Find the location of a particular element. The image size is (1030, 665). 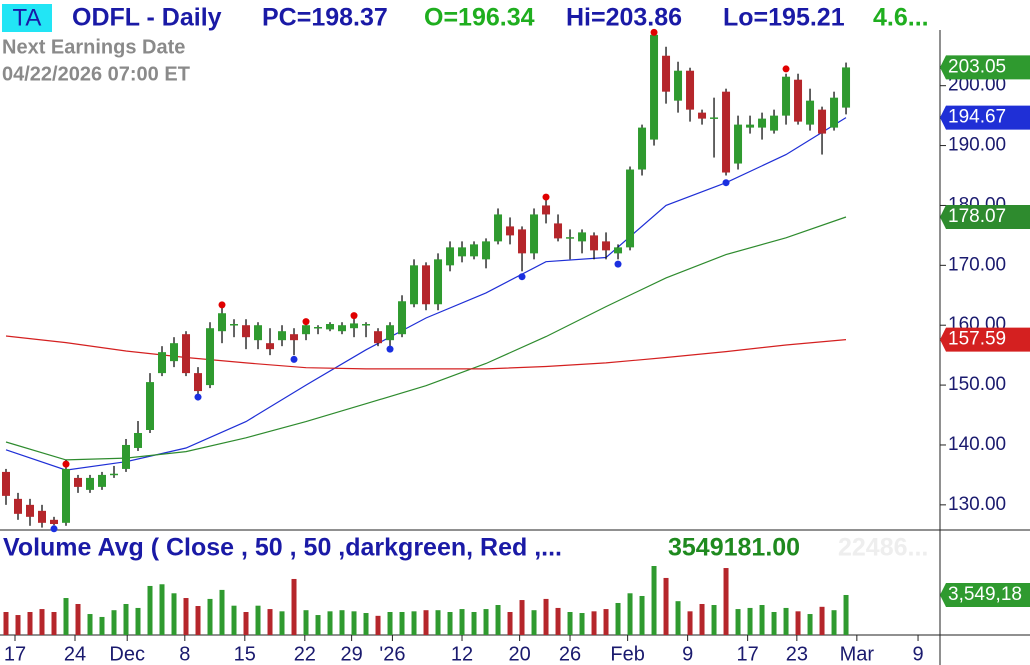

volume-tag is located at coordinates (985, 594).